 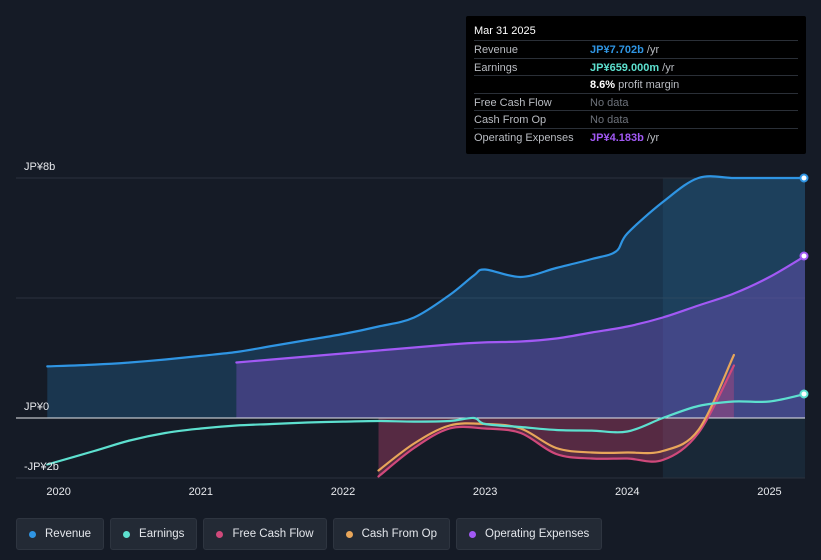 What do you see at coordinates (413, 492) in the screenshot?
I see `x-axis-labels: 2020 2021 2022 2023 2024 2025` at bounding box center [413, 492].